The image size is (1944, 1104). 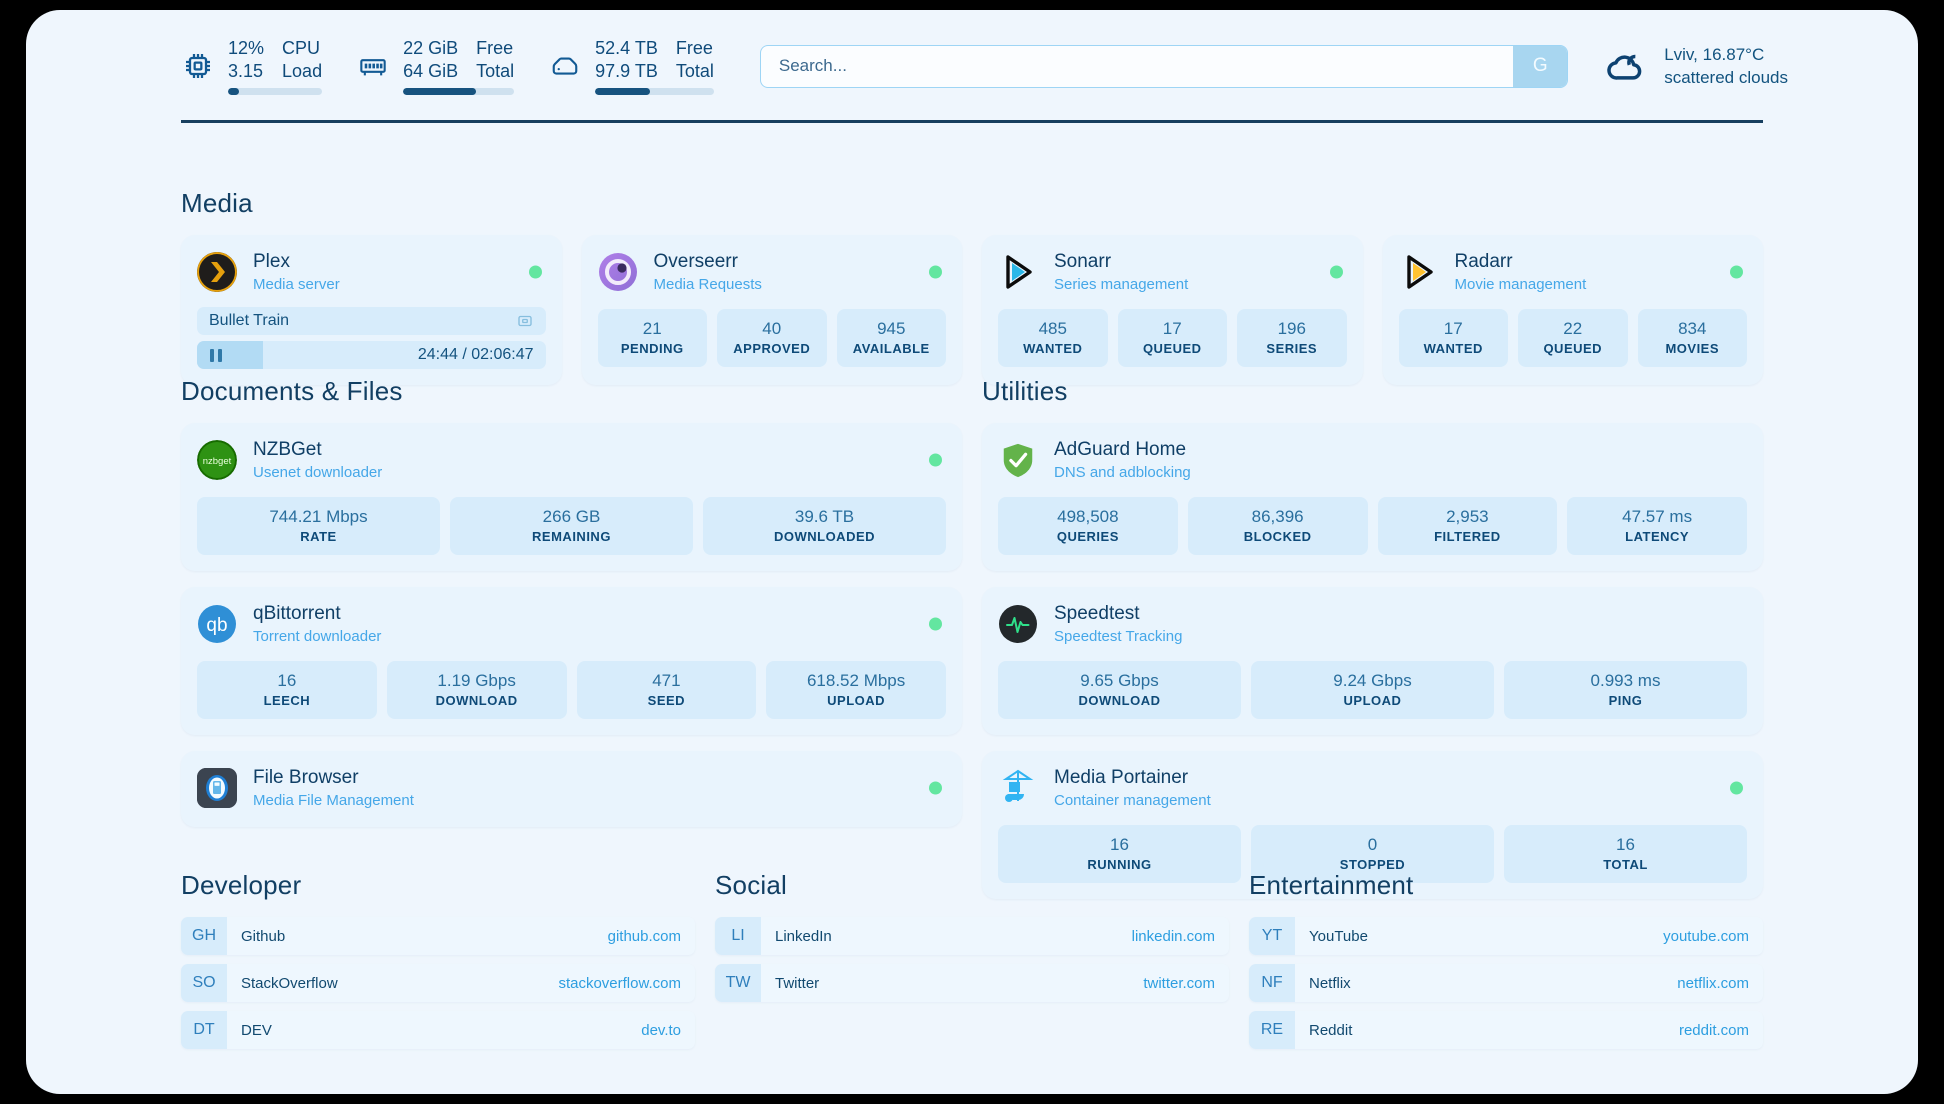 I want to click on bookmark-group-title: Developer, so click(x=241, y=885).